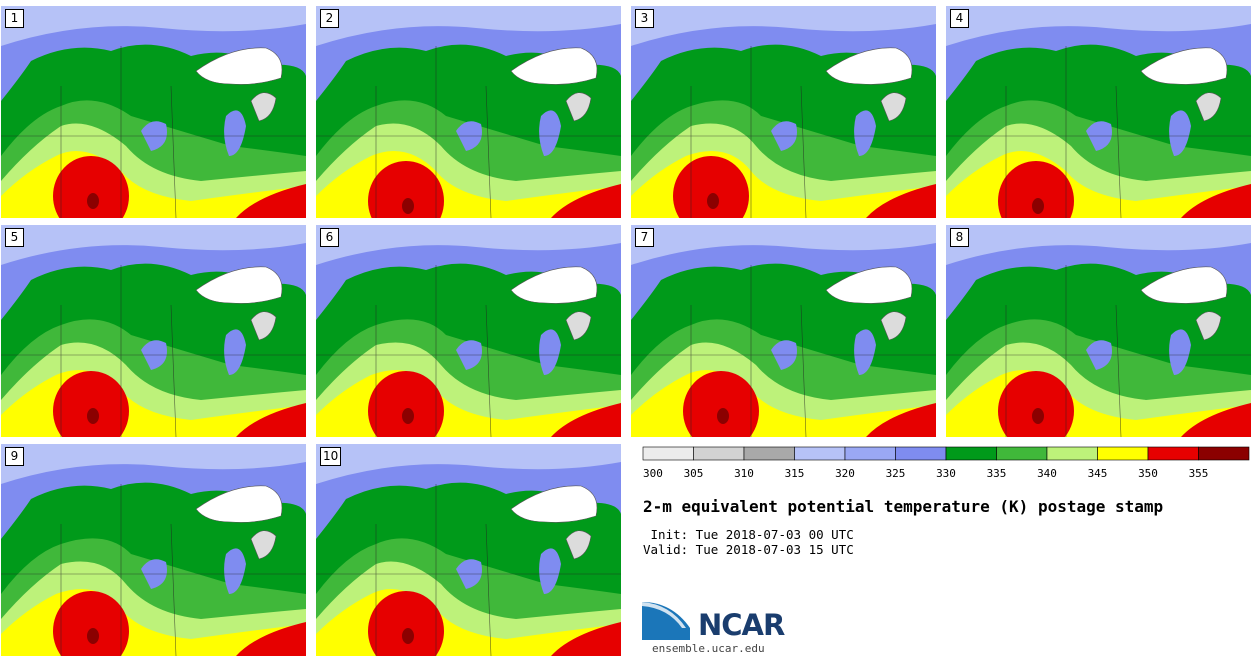  Describe the element at coordinates (14, 237) in the screenshot. I see `panel-number: 5` at that location.